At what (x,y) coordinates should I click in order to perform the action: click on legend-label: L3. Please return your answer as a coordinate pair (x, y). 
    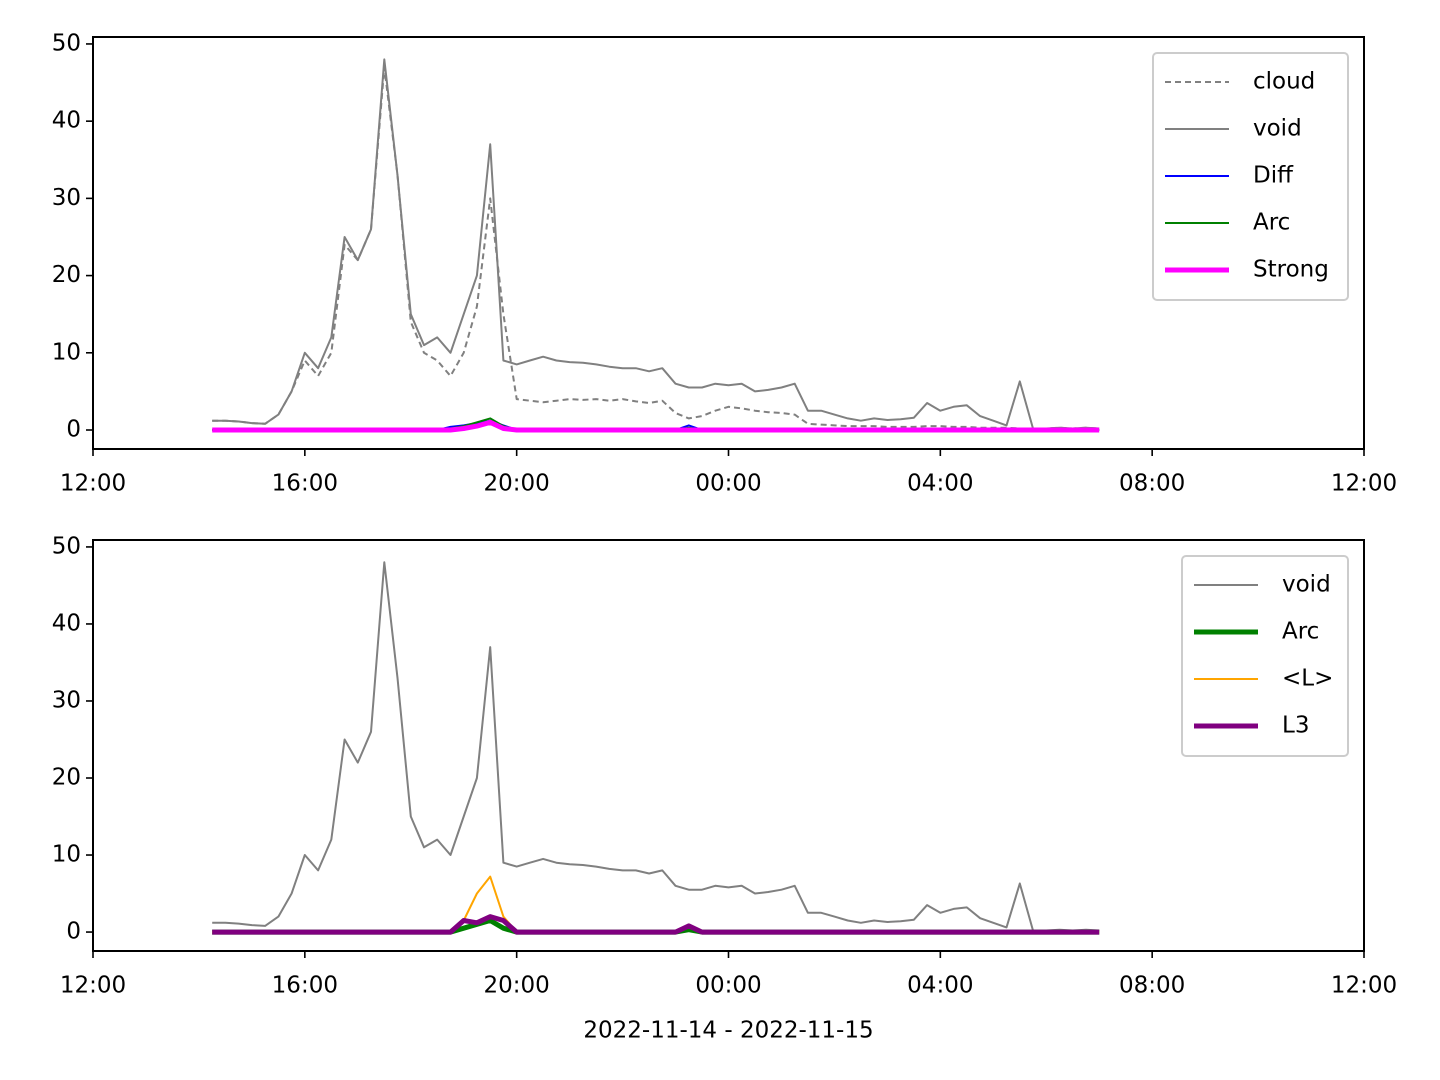
    Looking at the image, I should click on (1295, 726).